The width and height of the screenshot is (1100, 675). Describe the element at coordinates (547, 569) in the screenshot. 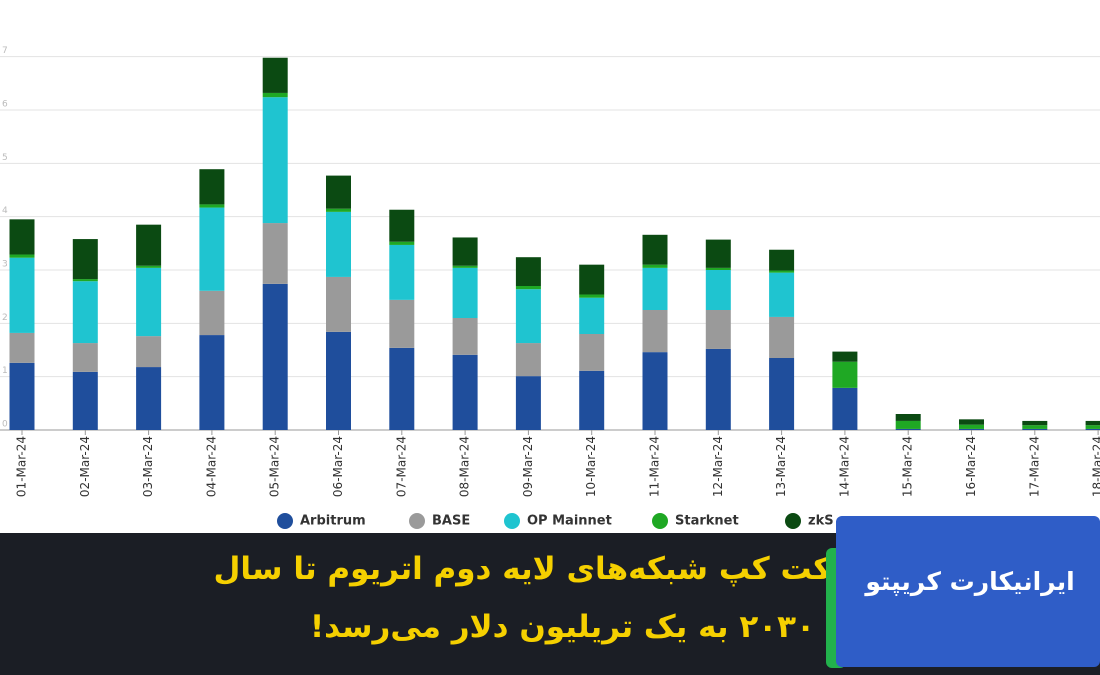

I see `headline-1: مارکت کپ شبکه‌های لایه دوم اتریوم تا سال` at that location.